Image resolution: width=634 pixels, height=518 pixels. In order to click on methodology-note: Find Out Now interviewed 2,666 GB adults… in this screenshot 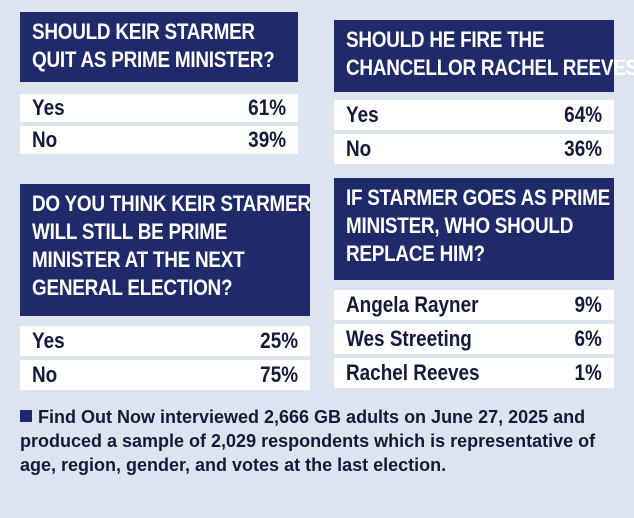, I will do `click(320, 441)`.